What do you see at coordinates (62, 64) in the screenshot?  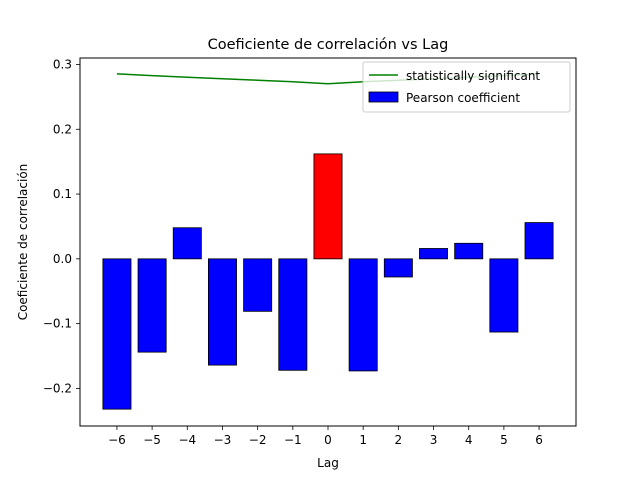 I see `y-tick-label: 0.3` at bounding box center [62, 64].